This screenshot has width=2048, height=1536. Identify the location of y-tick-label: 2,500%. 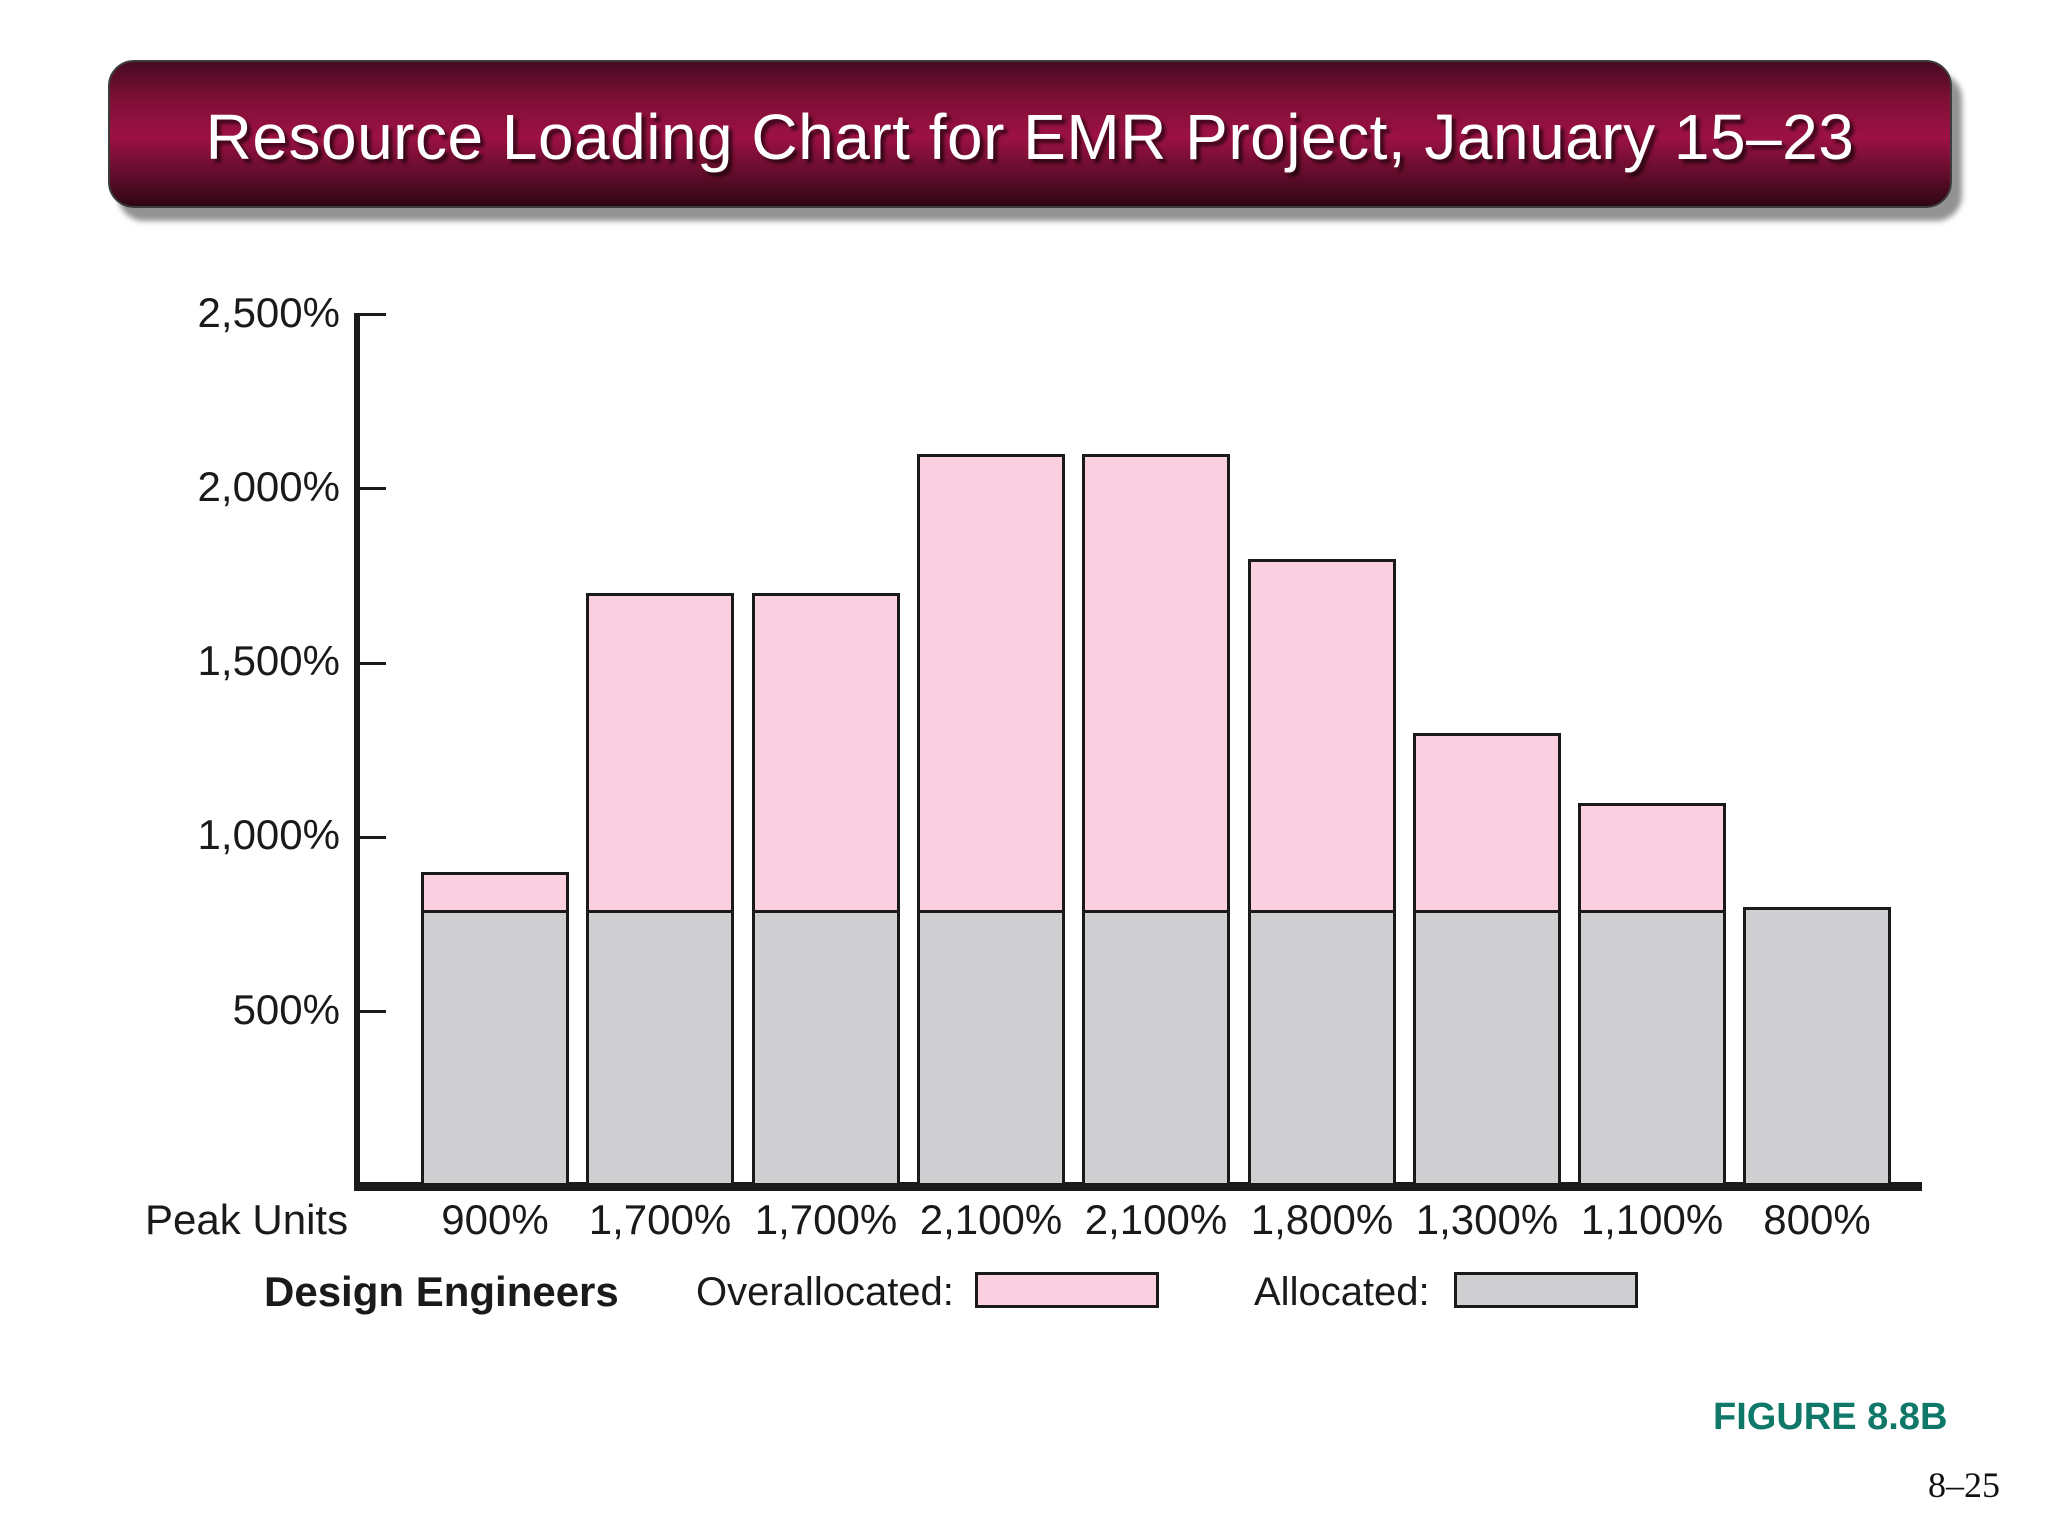
(268, 312).